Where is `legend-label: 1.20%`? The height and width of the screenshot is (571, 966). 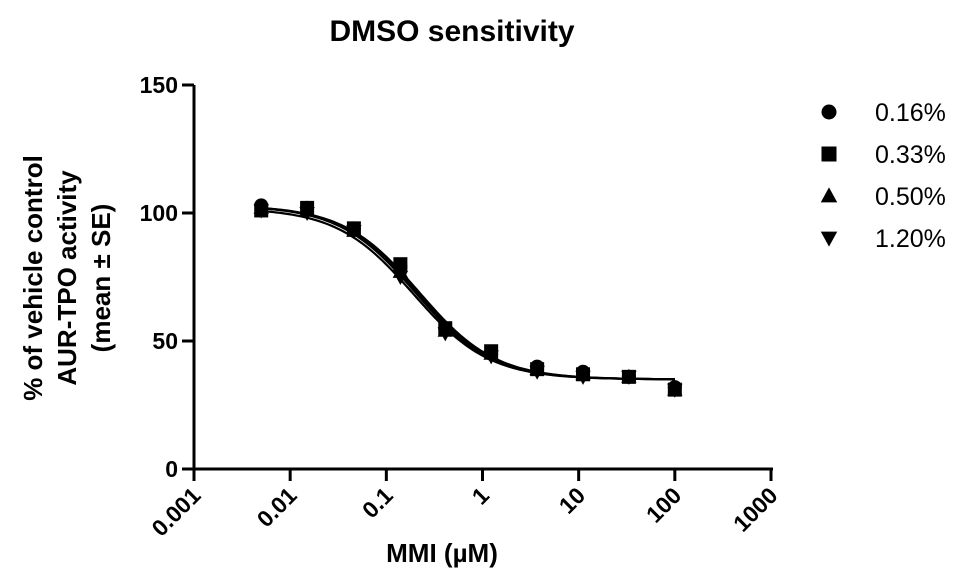 legend-label: 1.20% is located at coordinates (910, 239).